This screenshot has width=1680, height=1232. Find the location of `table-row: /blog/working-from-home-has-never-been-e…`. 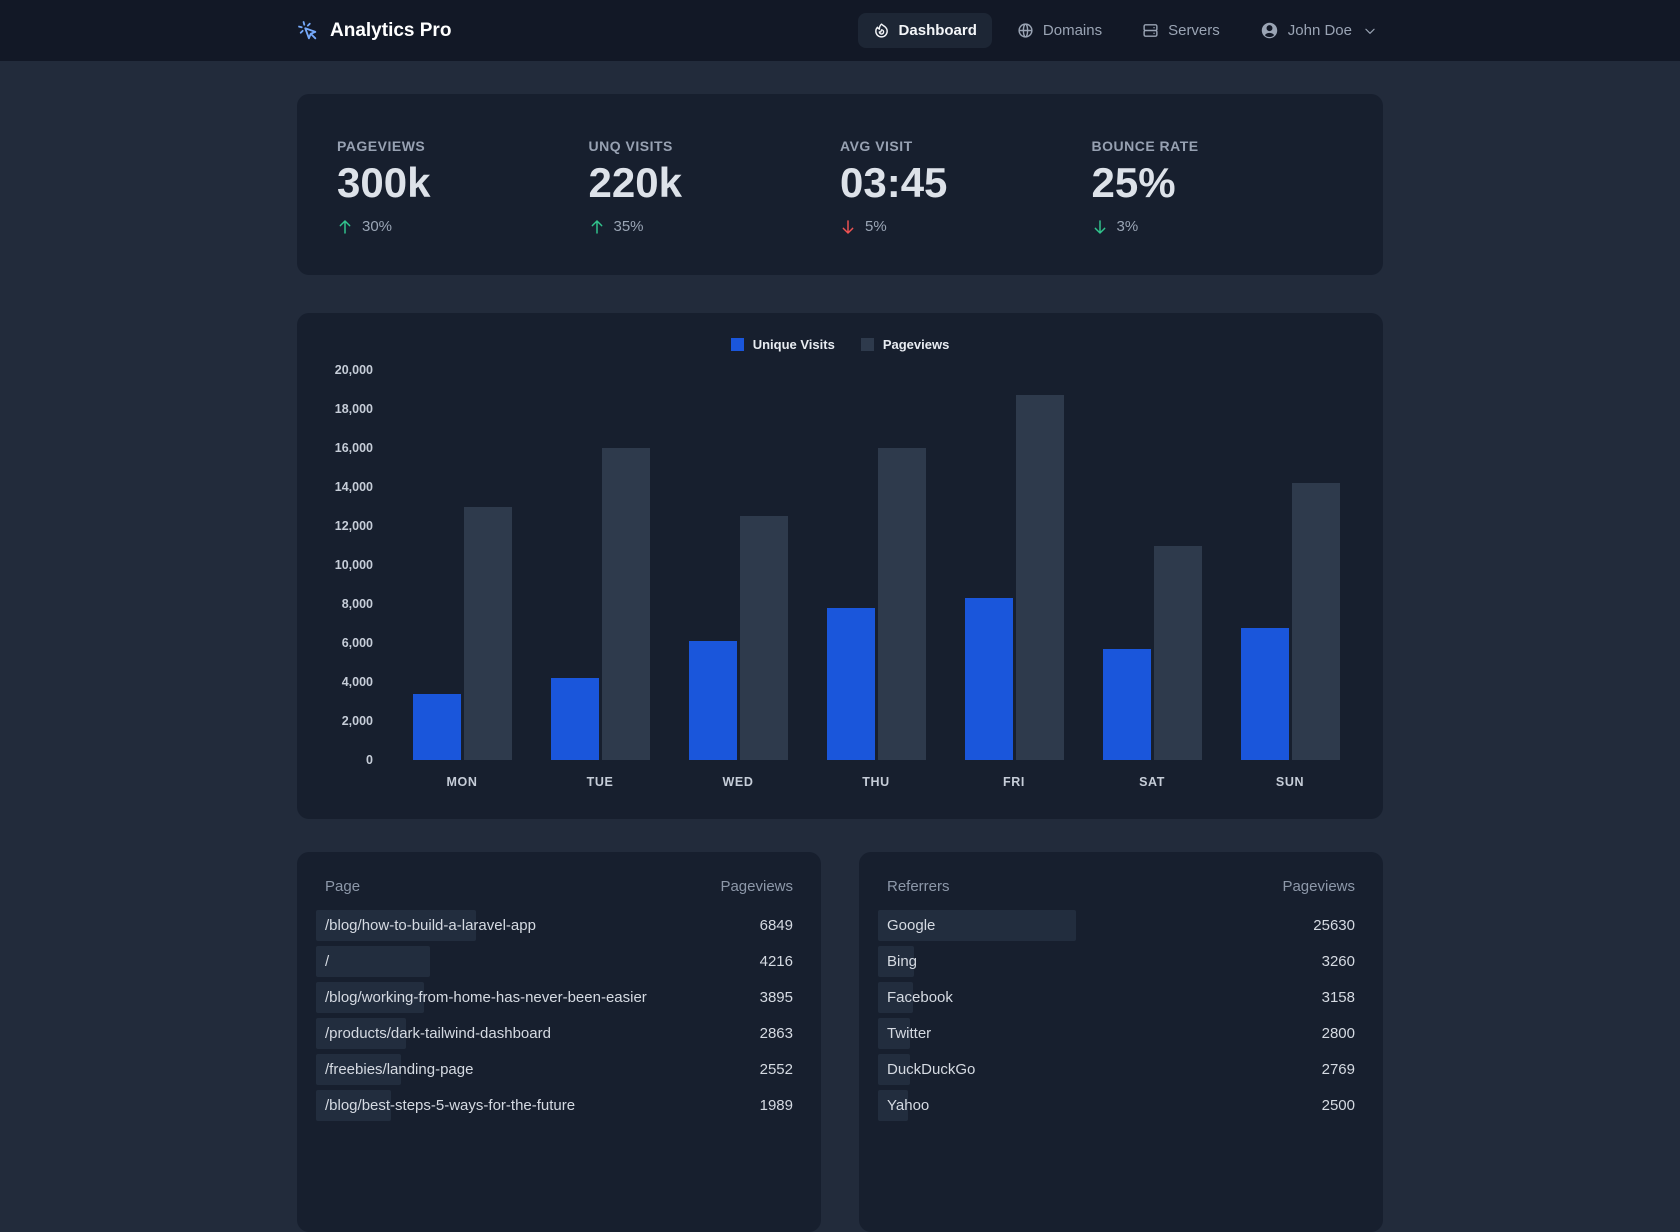

table-row: /blog/working-from-home-has-never-been-e… is located at coordinates (554, 997).